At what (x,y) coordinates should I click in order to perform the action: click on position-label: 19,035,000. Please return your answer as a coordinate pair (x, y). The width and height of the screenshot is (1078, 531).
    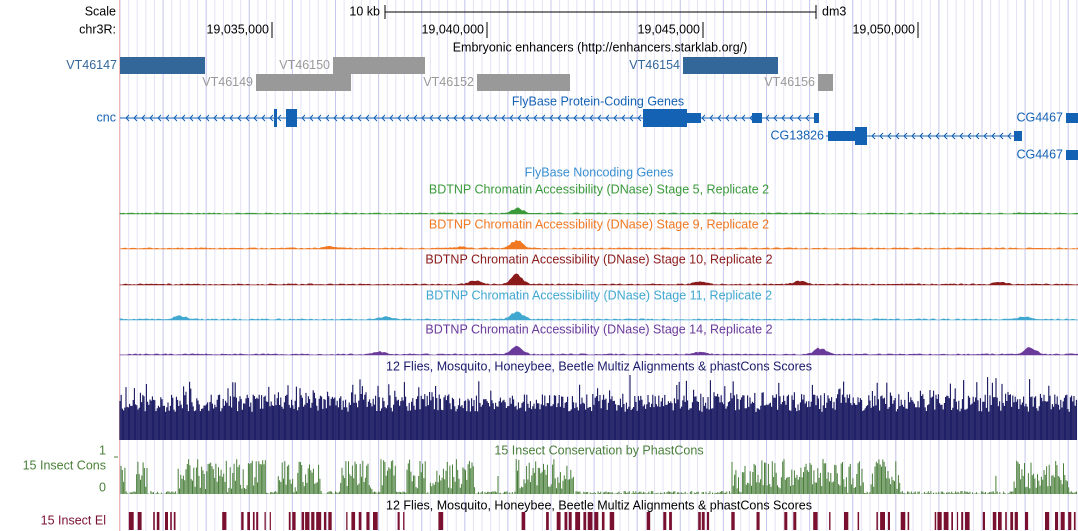
    Looking at the image, I should click on (237, 29).